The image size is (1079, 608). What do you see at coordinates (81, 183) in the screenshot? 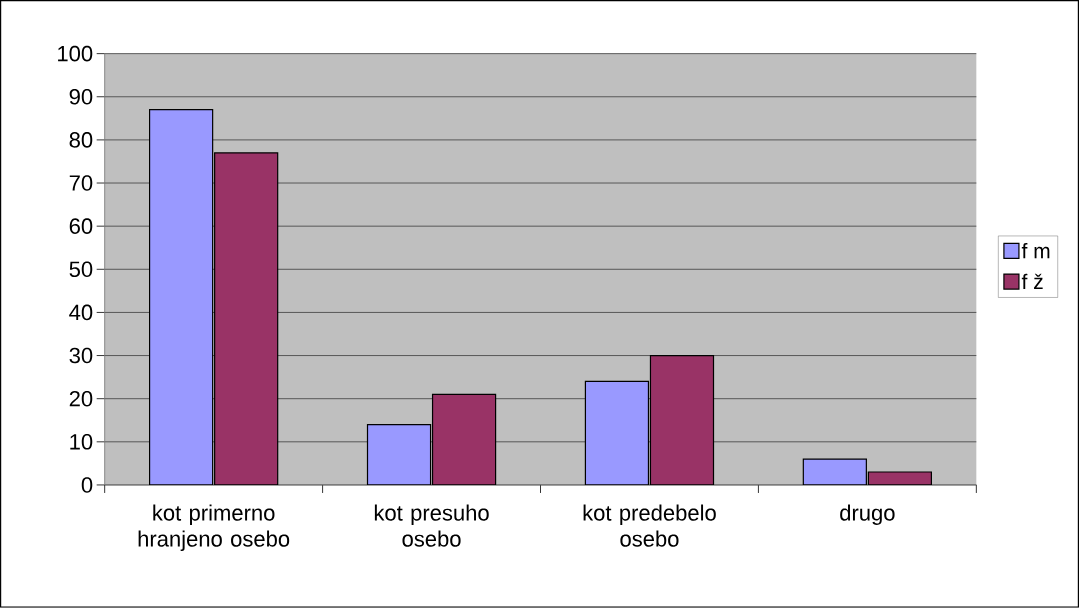
I see `y-tick-label: 70` at bounding box center [81, 183].